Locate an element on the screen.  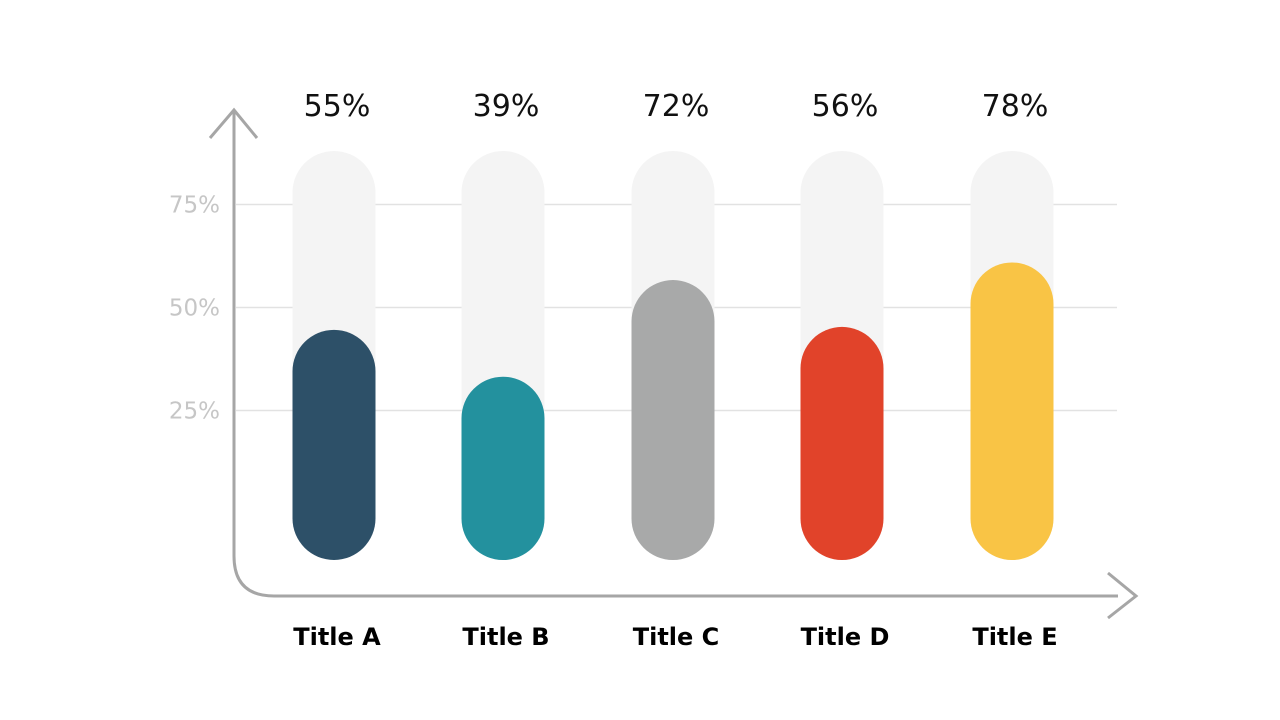
y-tick-label: 50% is located at coordinates (194, 309).